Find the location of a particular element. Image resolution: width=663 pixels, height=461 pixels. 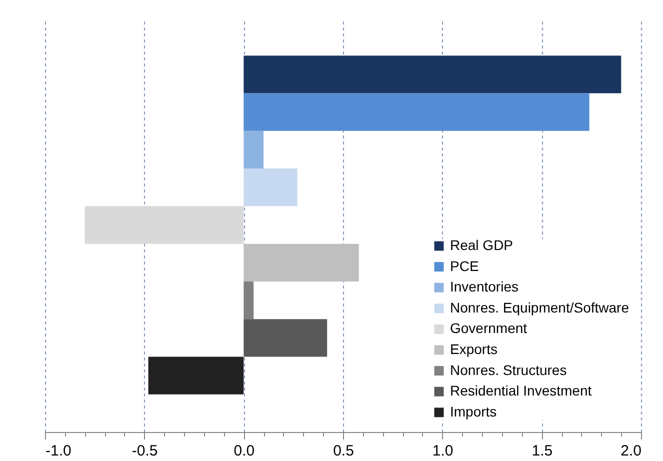

x-tick-label: 1.0 is located at coordinates (443, 451).